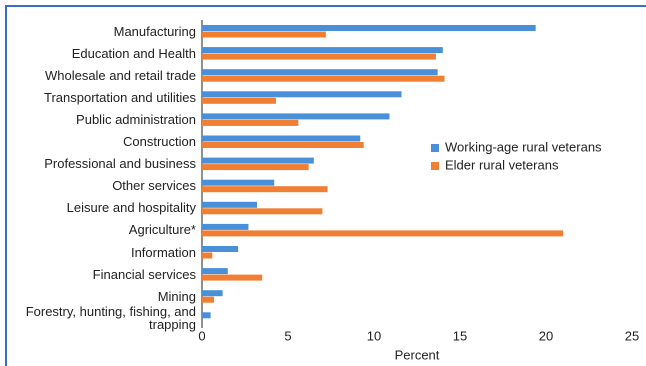 The image size is (646, 366). I want to click on x-tick-label: 20, so click(546, 335).